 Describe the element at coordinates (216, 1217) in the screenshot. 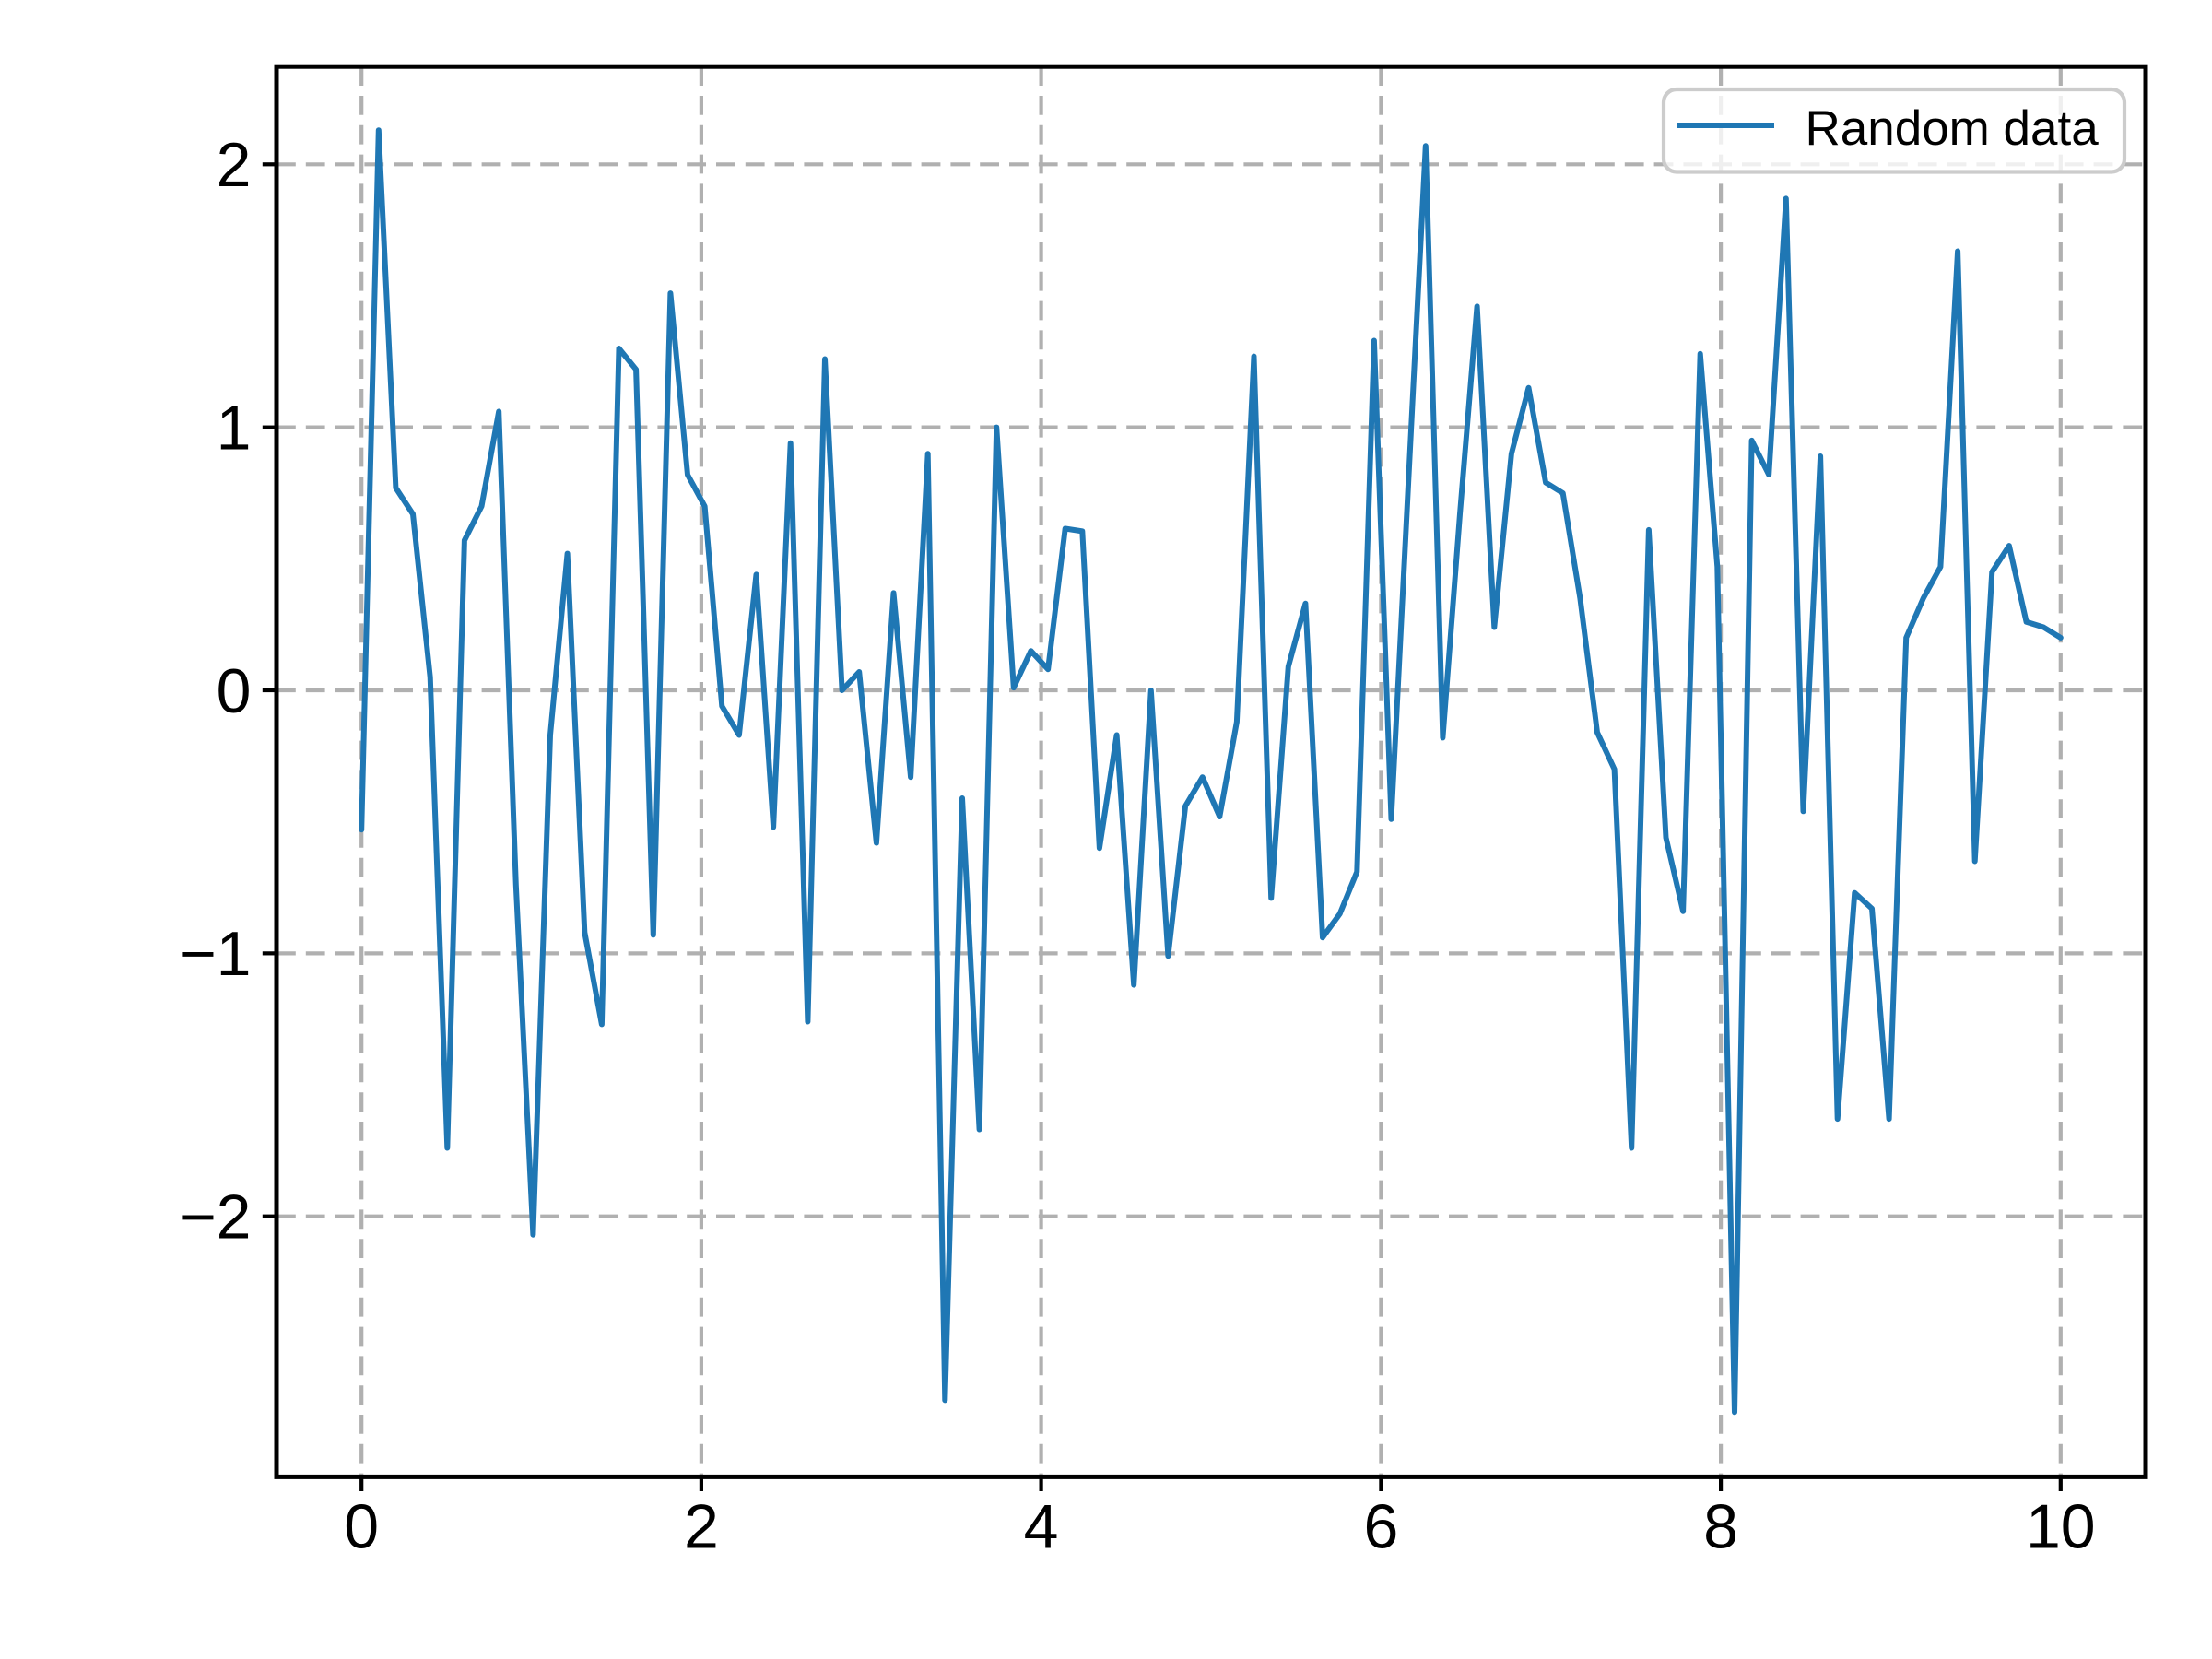

I see `svg-text: −2` at that location.